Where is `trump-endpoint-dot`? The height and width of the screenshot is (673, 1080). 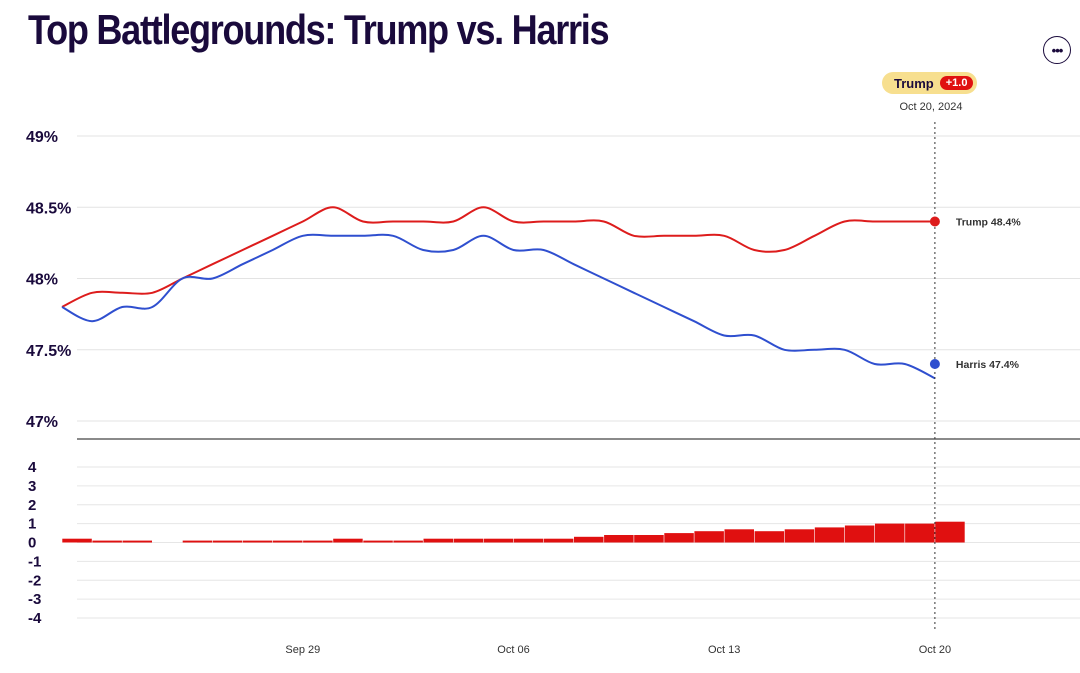
trump-endpoint-dot is located at coordinates (934, 221).